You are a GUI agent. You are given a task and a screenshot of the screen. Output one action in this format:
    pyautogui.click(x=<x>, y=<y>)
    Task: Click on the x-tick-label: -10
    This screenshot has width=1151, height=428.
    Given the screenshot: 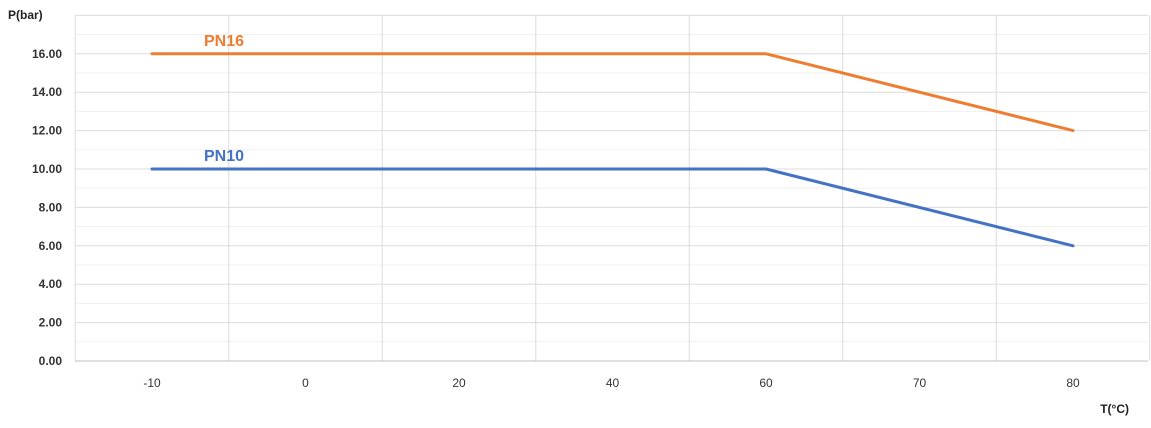 What is the action you would take?
    pyautogui.click(x=152, y=383)
    